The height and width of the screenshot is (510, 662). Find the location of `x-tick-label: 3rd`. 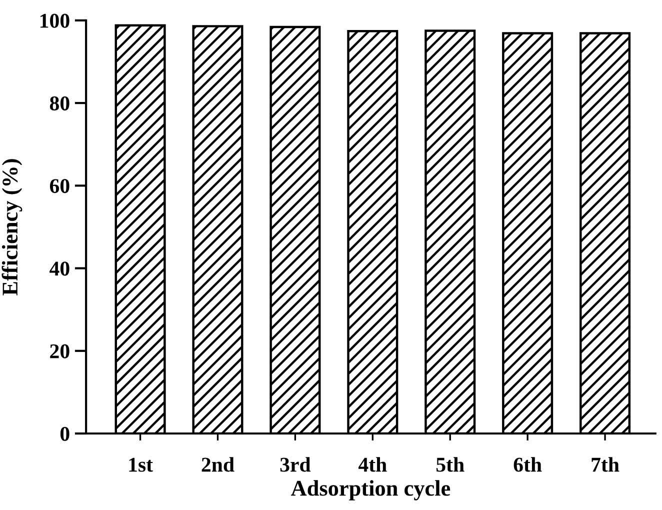

x-tick-label: 3rd is located at coordinates (295, 464).